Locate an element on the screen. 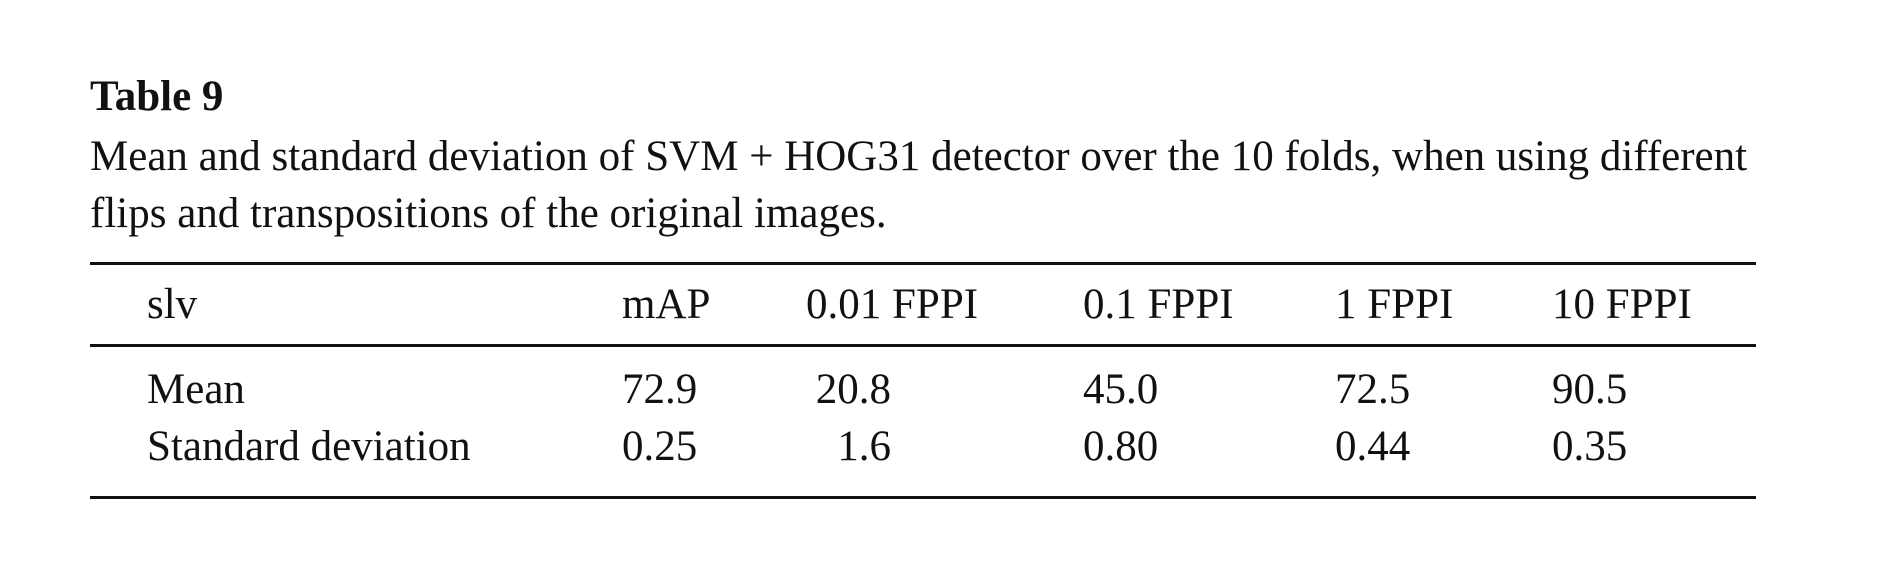 The height and width of the screenshot is (575, 1883). header-cell: 0.01 FPPI is located at coordinates (892, 304).